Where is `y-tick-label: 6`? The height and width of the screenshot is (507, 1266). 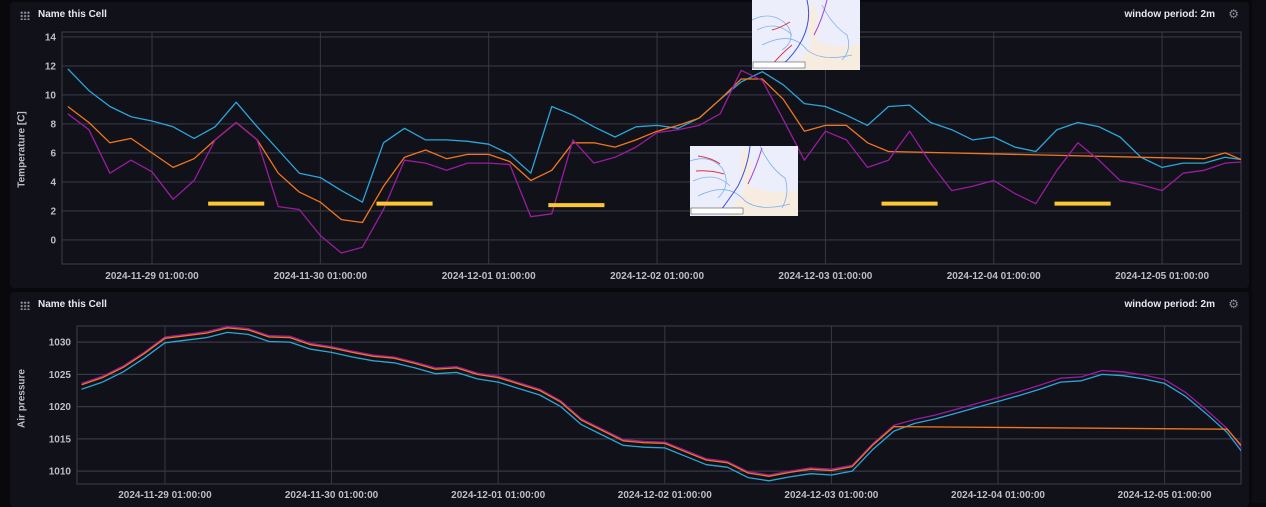
y-tick-label: 6 is located at coordinates (53, 153).